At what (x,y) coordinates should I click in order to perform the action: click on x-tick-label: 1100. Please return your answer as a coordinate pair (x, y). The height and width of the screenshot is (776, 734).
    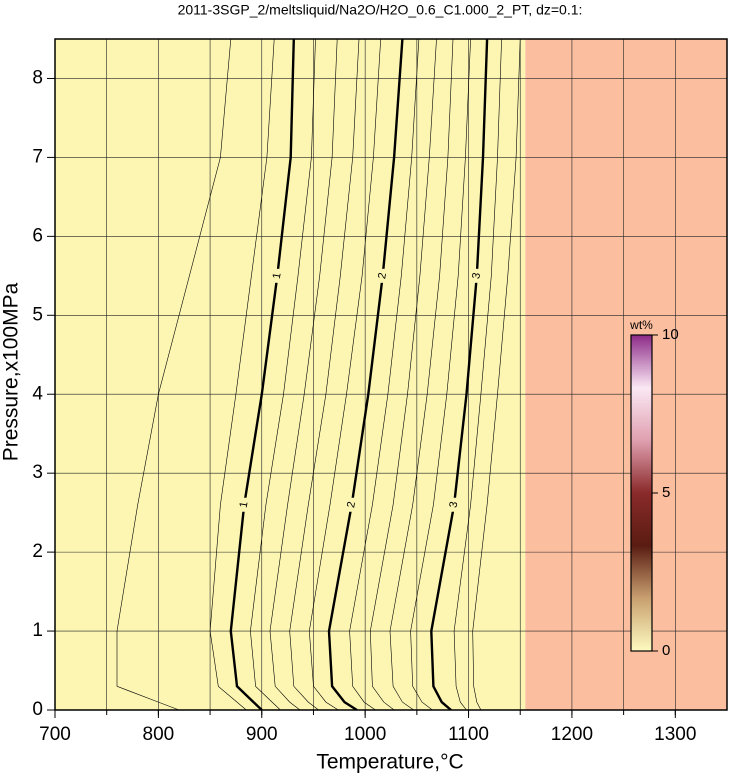
    Looking at the image, I should click on (468, 734).